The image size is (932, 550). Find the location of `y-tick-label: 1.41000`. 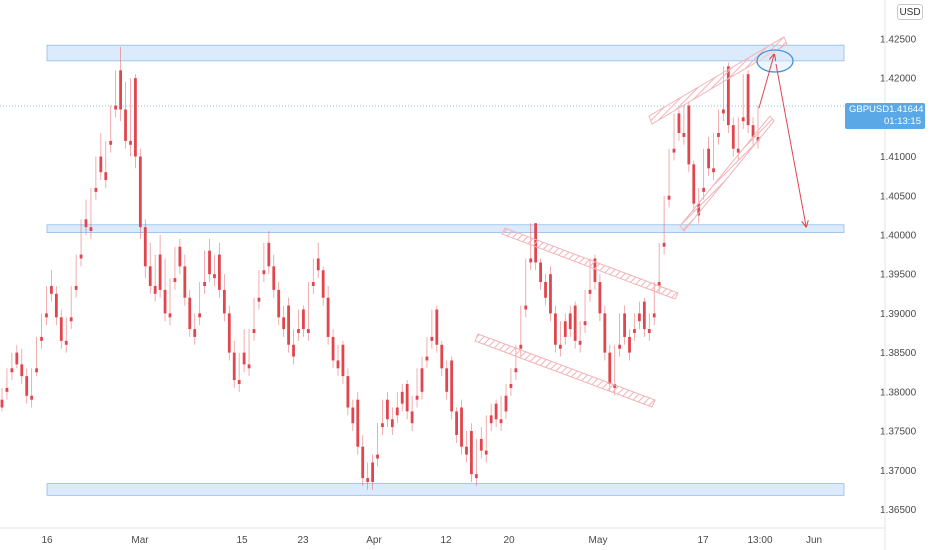

y-tick-label: 1.41000 is located at coordinates (898, 157).